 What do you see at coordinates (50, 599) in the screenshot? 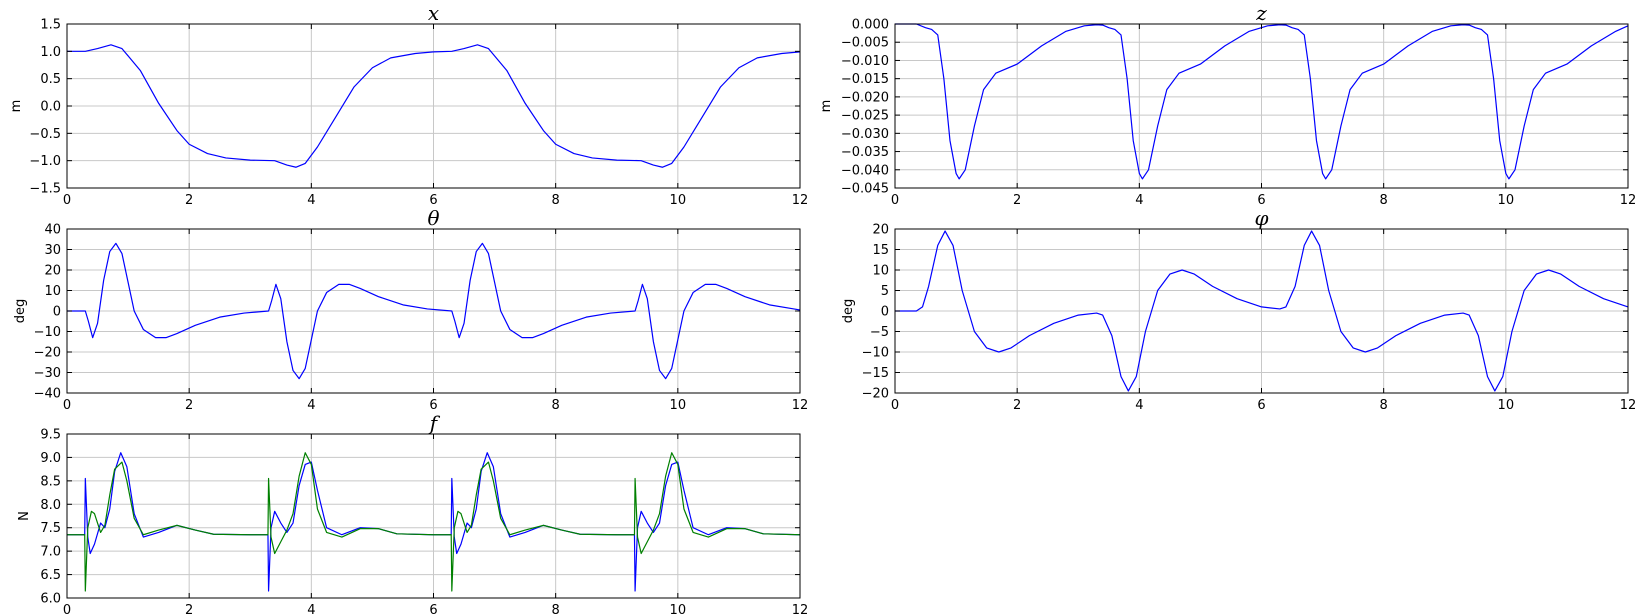
I see `y-tick-label: 6.0` at bounding box center [50, 599].